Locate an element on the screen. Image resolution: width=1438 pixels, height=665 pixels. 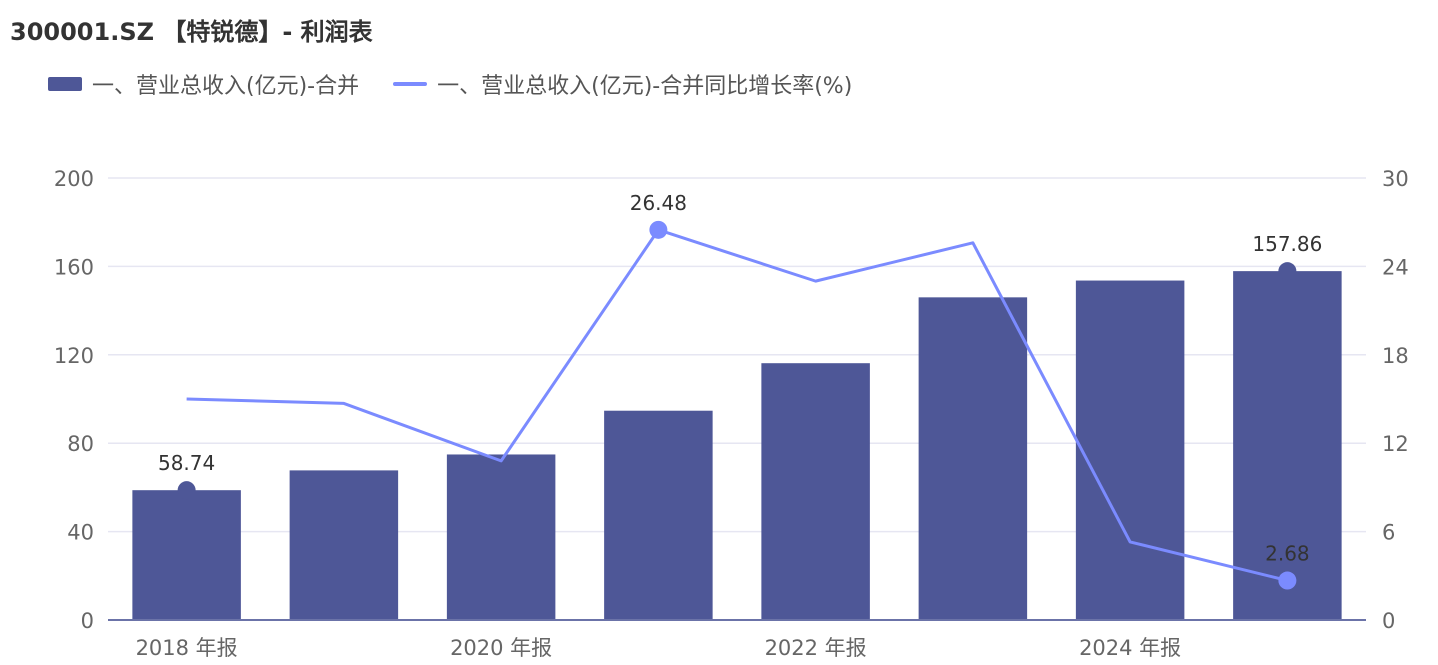
y-right-tick-label: 12 is located at coordinates (1395, 444).